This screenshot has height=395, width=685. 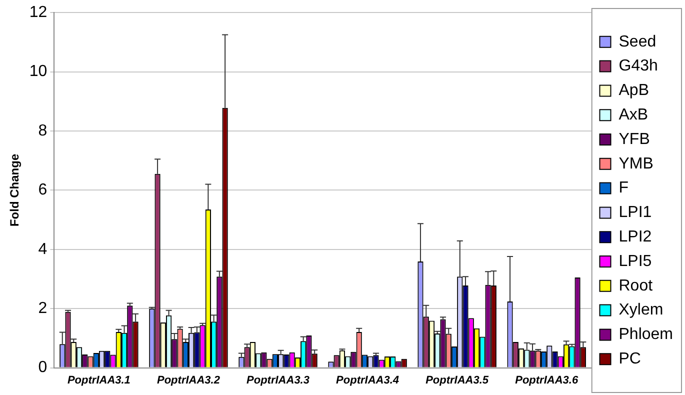 What do you see at coordinates (43, 249) in the screenshot?
I see `y-tick-label: 4` at bounding box center [43, 249].